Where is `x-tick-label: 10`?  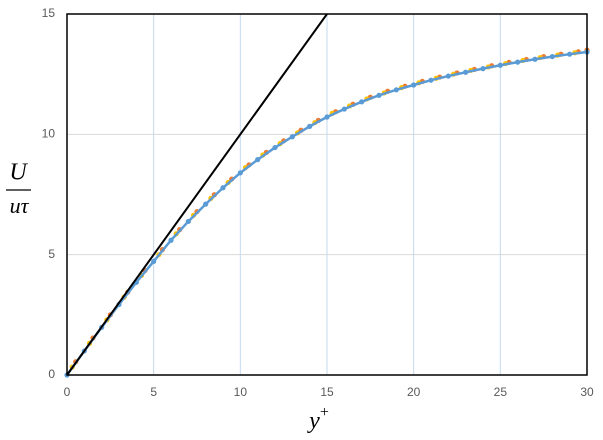 x-tick-label: 10 is located at coordinates (241, 392).